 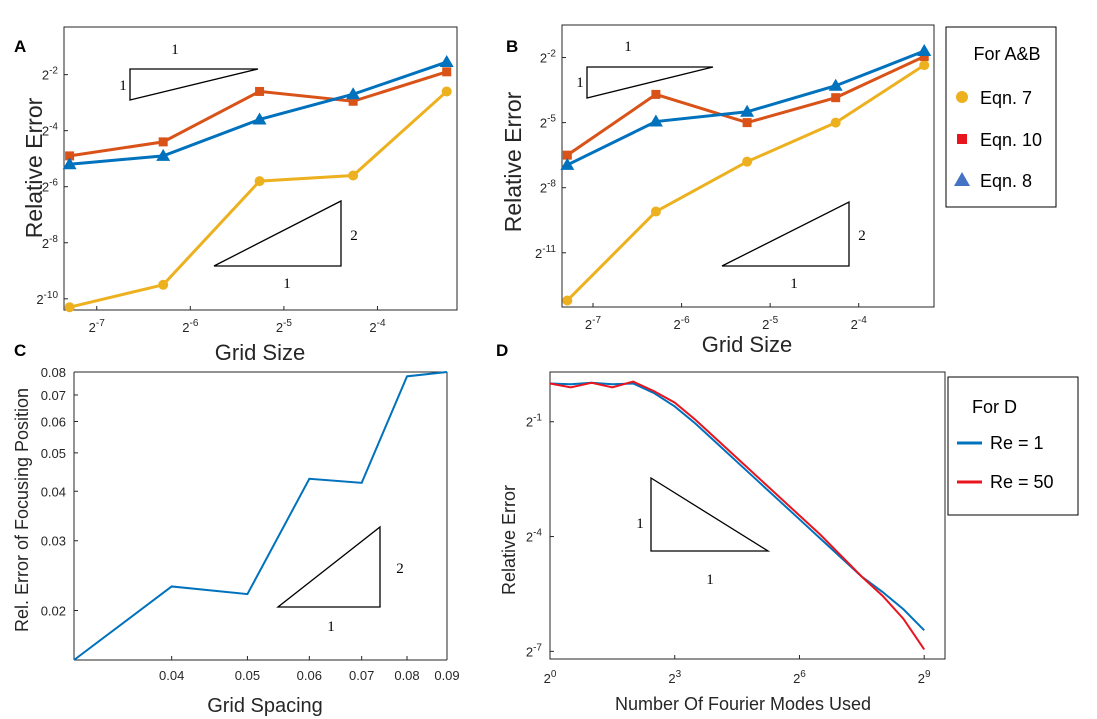 What do you see at coordinates (534, 421) in the screenshot?
I see `panel-d-ytick-label-0: 2-1` at bounding box center [534, 421].